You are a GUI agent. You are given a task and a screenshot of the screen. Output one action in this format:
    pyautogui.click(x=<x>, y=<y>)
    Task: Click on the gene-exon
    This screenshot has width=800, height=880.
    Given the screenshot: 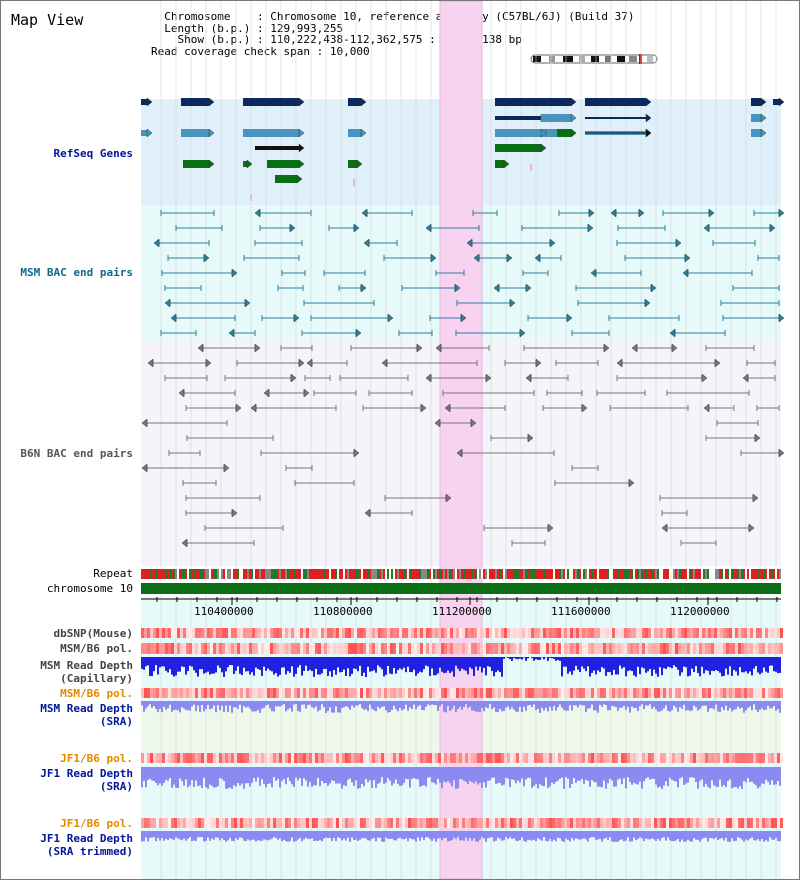 What is the action you would take?
    pyautogui.click(x=559, y=102)
    